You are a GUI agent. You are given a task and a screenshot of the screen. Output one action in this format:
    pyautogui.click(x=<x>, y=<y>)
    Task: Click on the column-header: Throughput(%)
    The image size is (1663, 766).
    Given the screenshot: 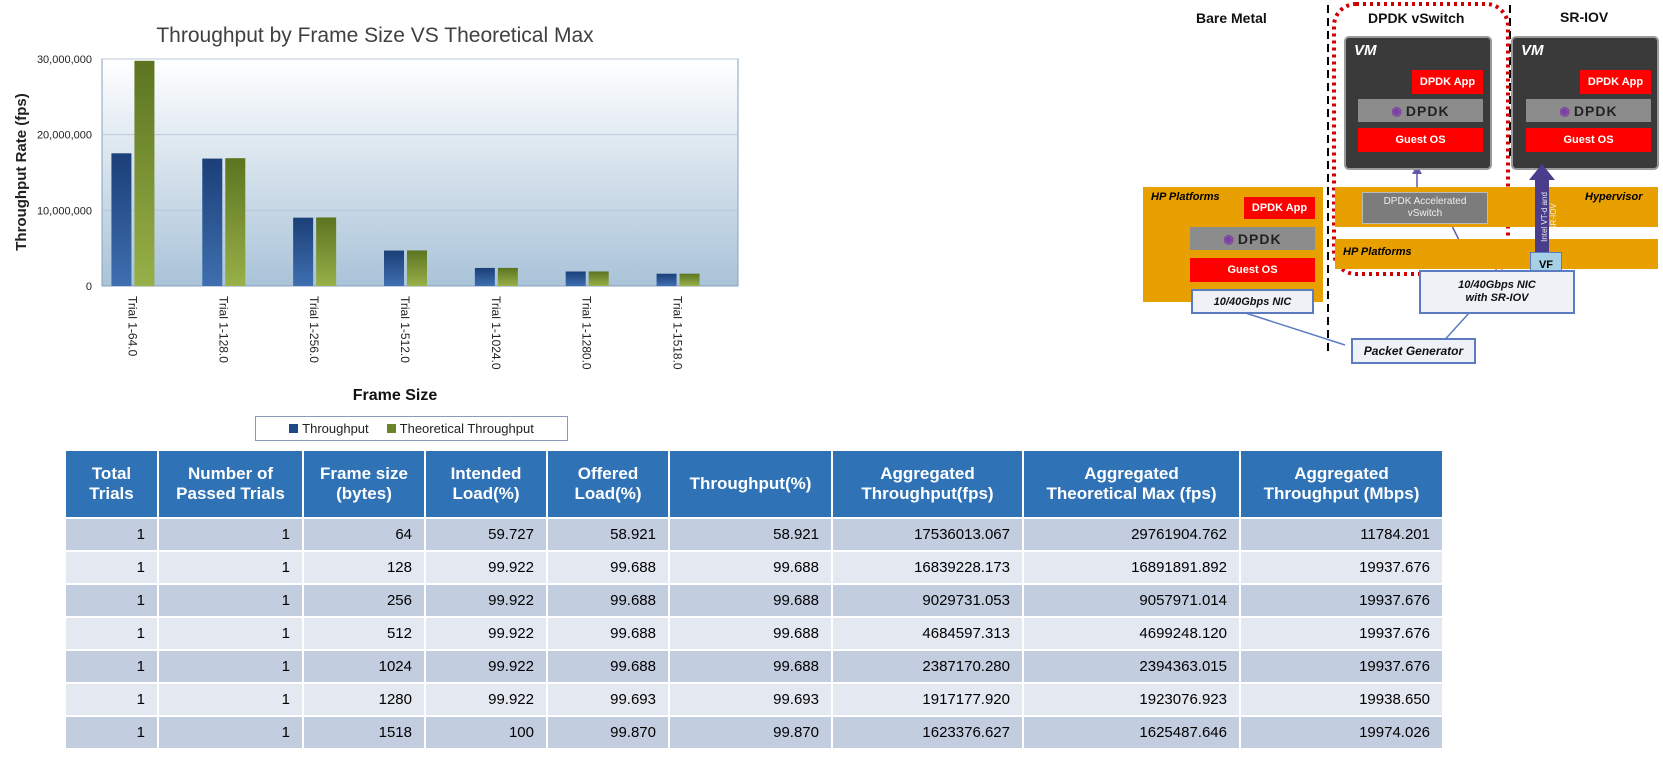 What is the action you would take?
    pyautogui.click(x=750, y=484)
    